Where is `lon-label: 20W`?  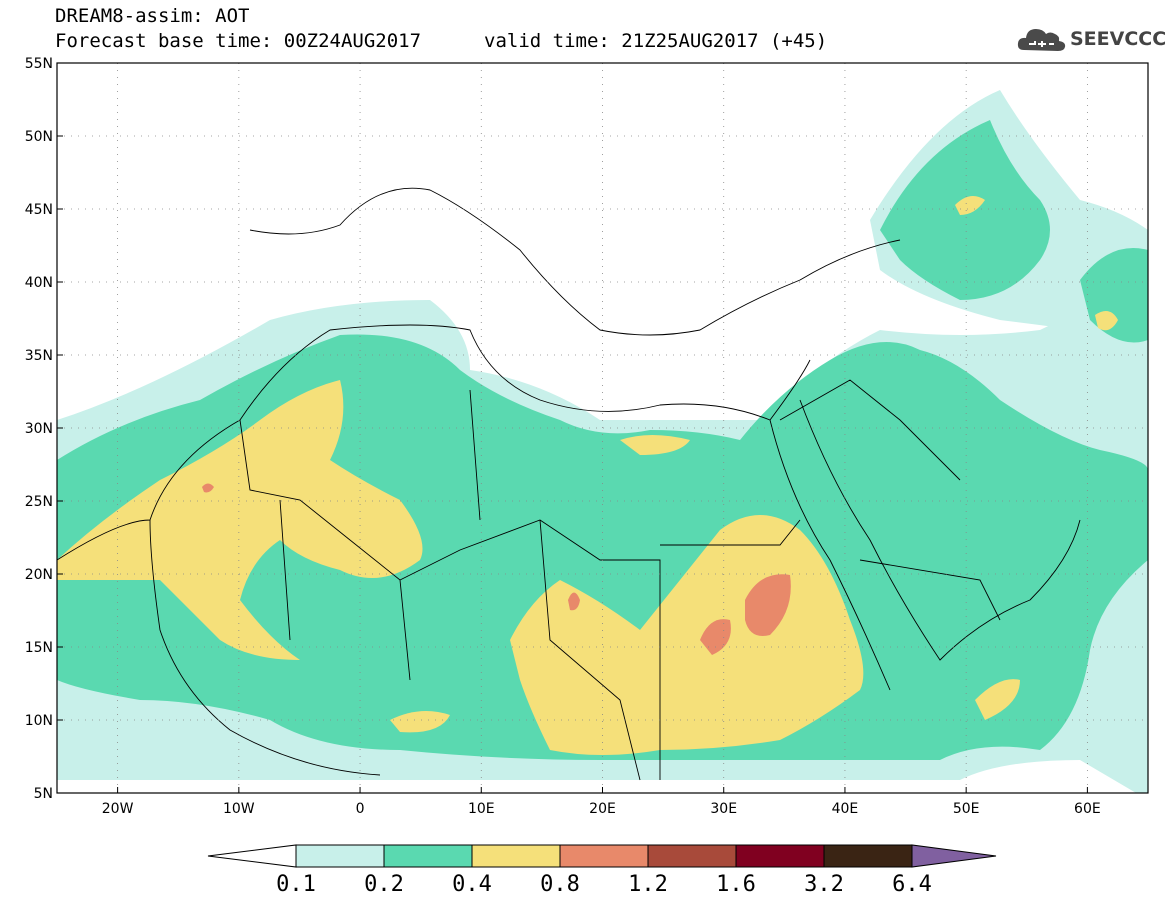 lon-label: 20W is located at coordinates (118, 809).